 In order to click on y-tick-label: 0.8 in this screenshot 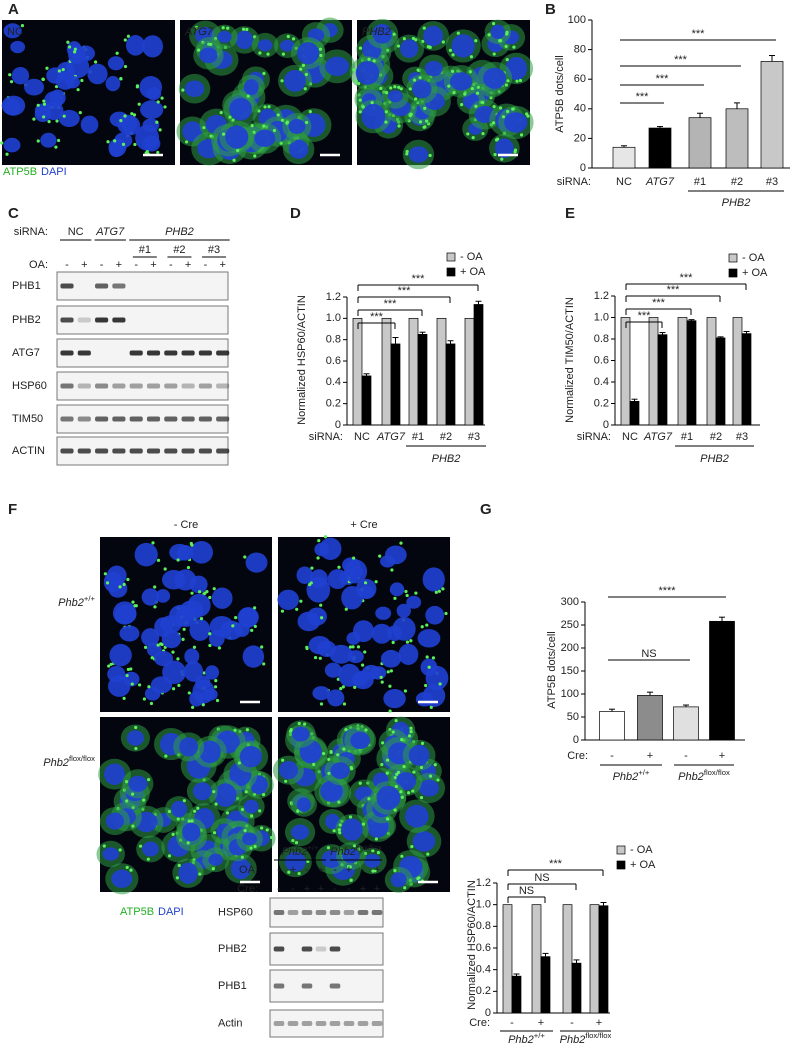, I will do `click(333, 340)`.